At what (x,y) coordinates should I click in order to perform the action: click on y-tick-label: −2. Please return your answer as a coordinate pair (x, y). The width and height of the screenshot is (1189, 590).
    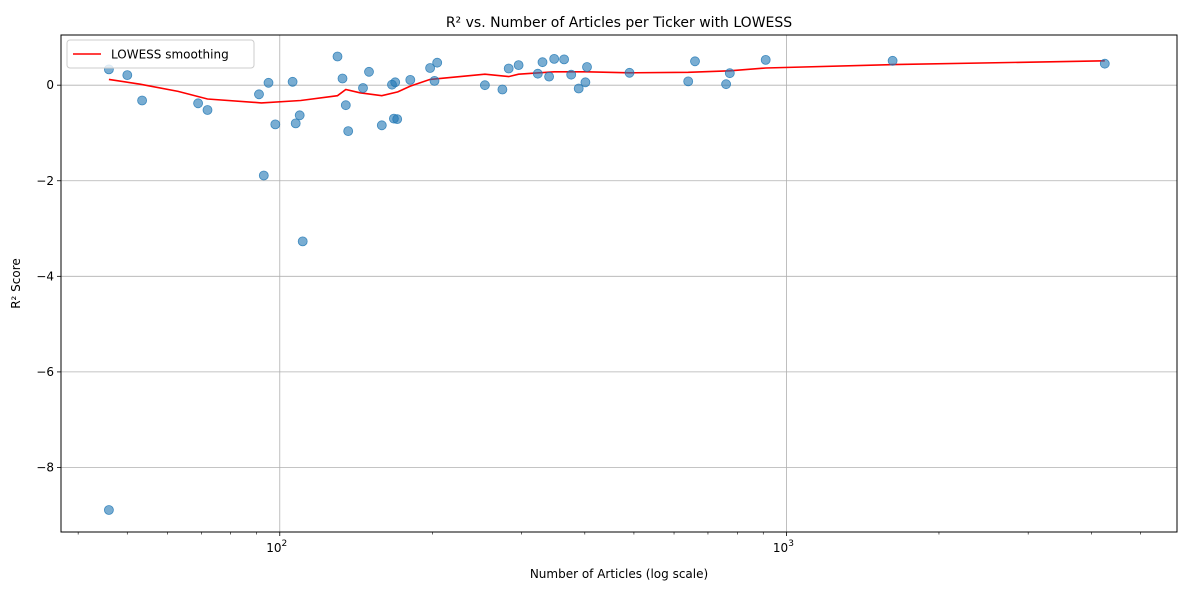
    Looking at the image, I should click on (45, 181).